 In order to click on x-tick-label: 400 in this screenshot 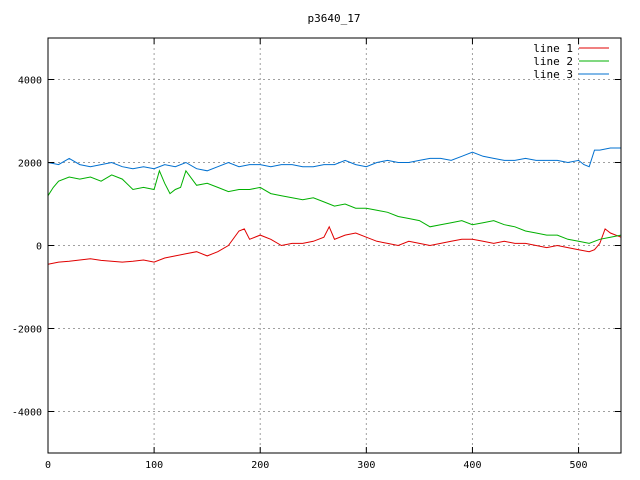, I will do `click(472, 465)`.